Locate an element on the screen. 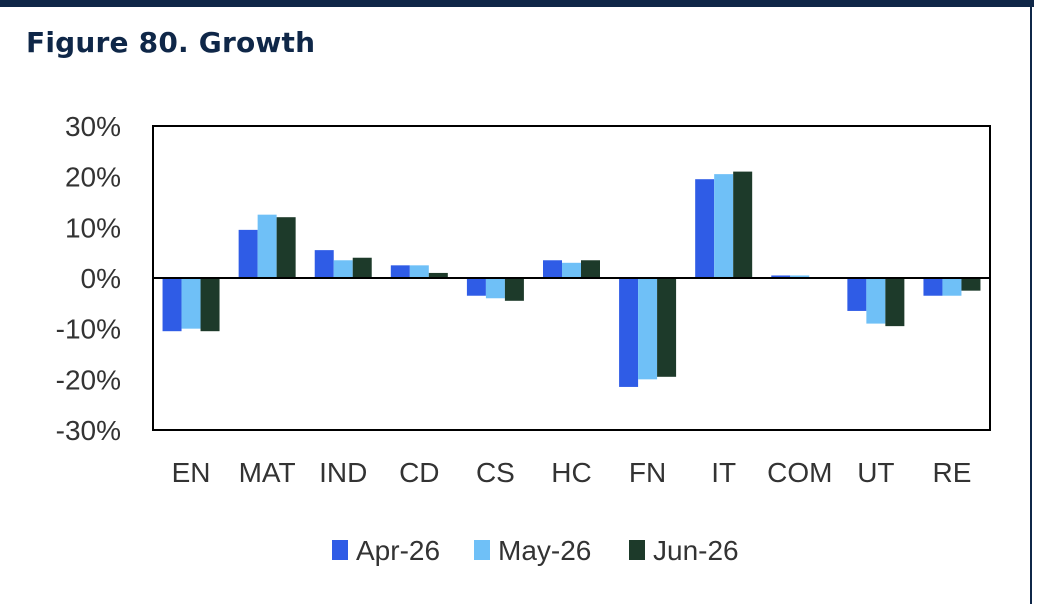 This screenshot has height=604, width=1057. legend: Apr-26 May-26 Jun-26 is located at coordinates (535, 550).